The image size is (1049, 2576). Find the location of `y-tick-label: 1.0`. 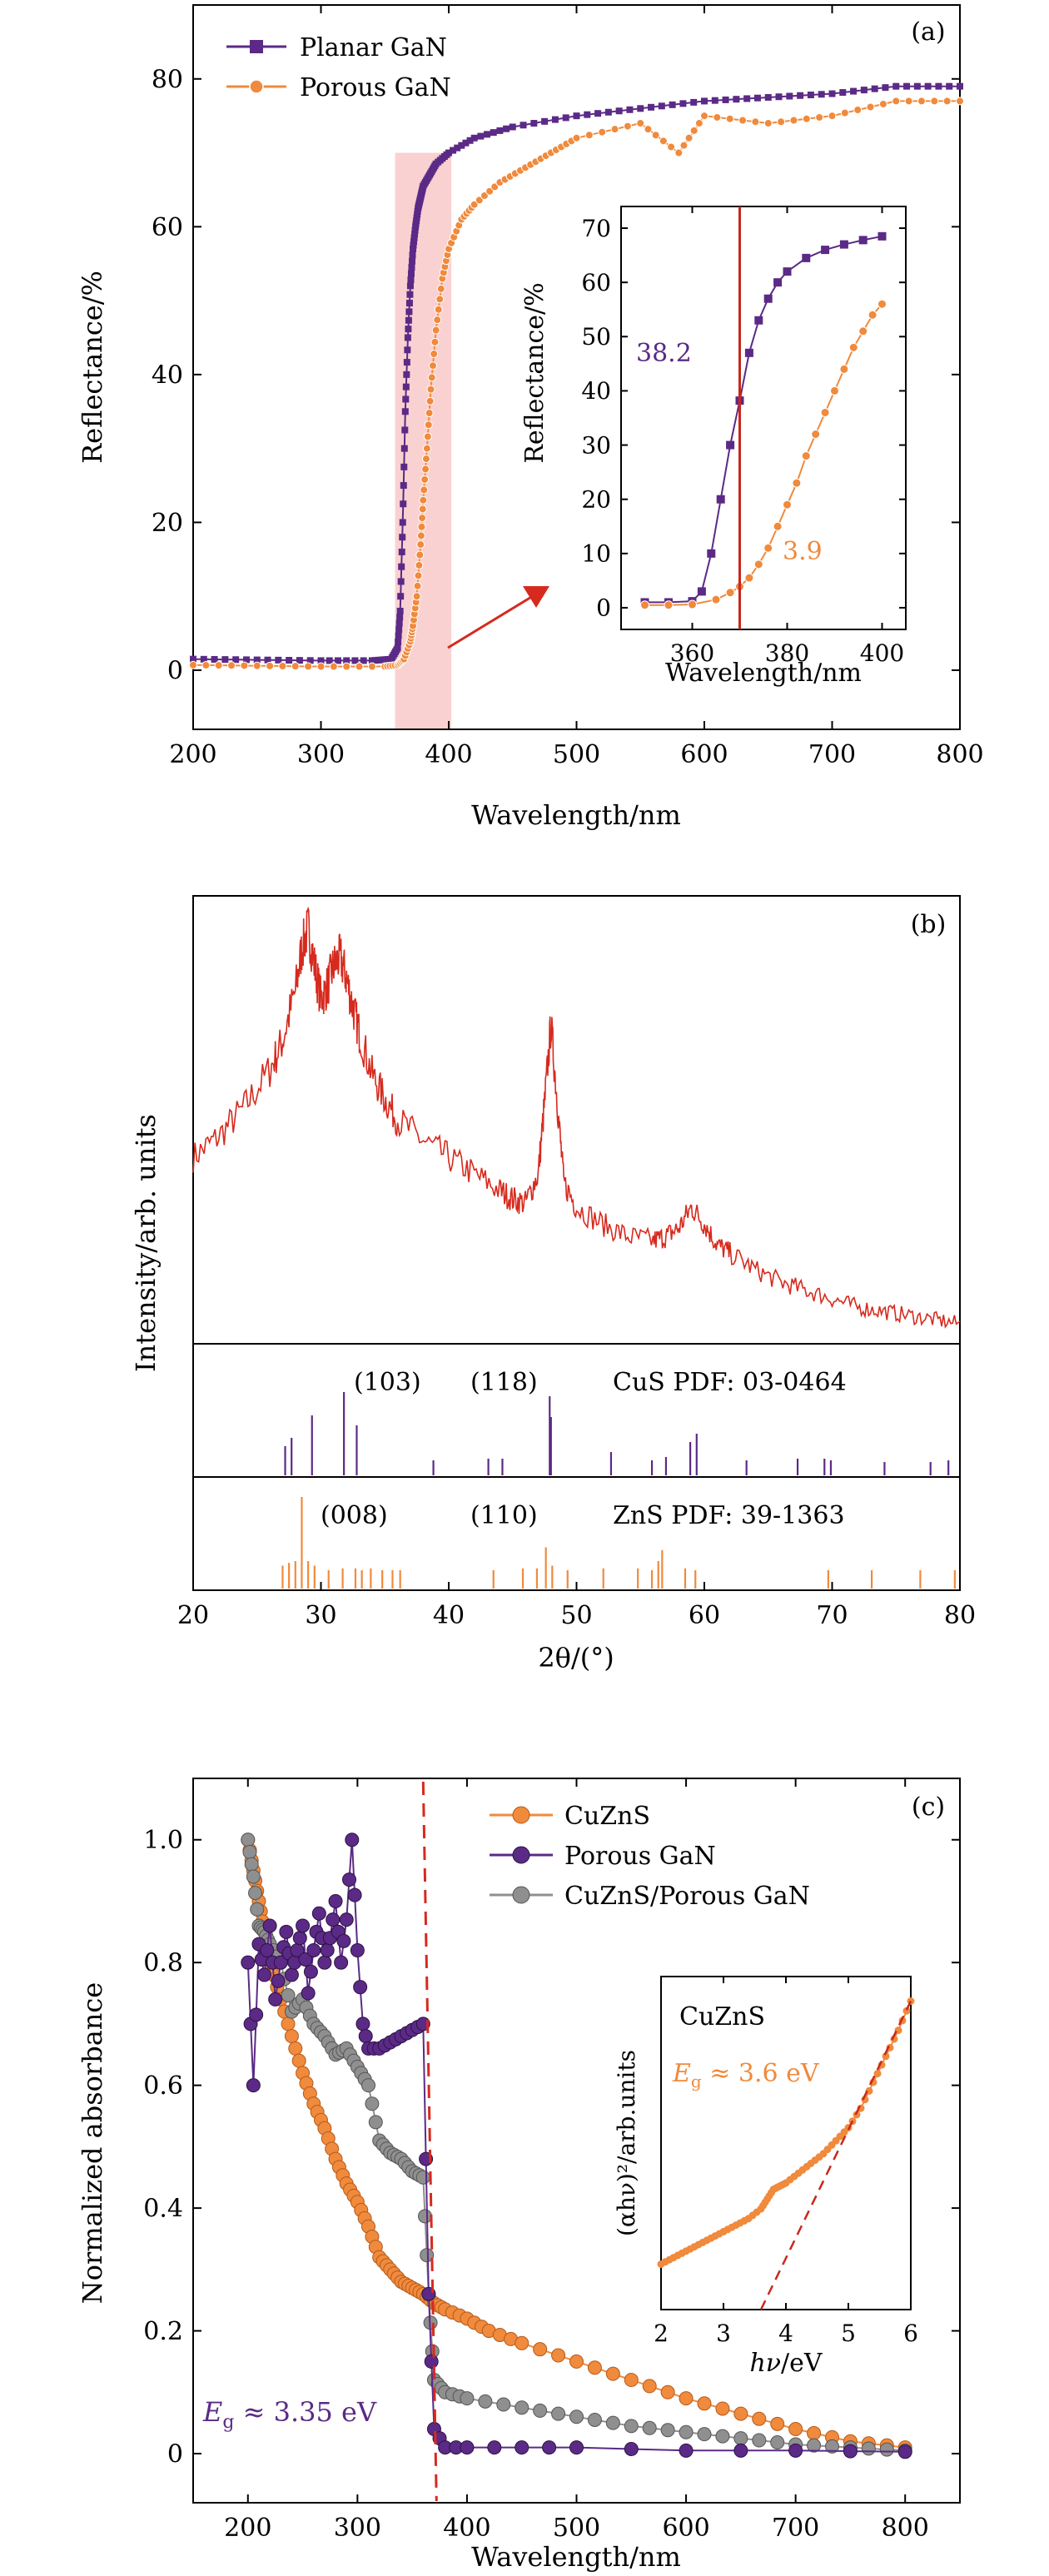

y-tick-label: 1.0 is located at coordinates (163, 1840).